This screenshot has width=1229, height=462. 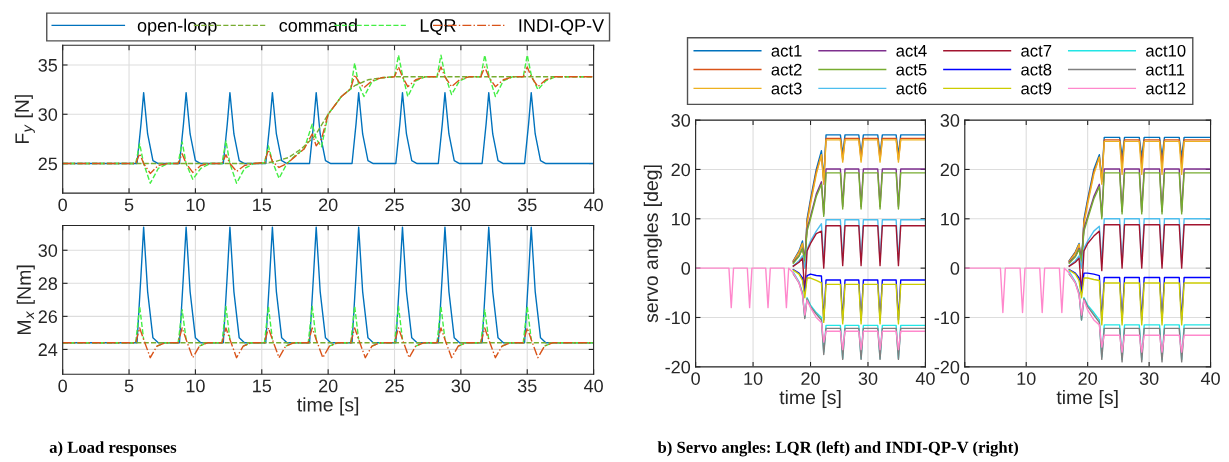 I want to click on legend-label: act3, so click(x=786, y=88).